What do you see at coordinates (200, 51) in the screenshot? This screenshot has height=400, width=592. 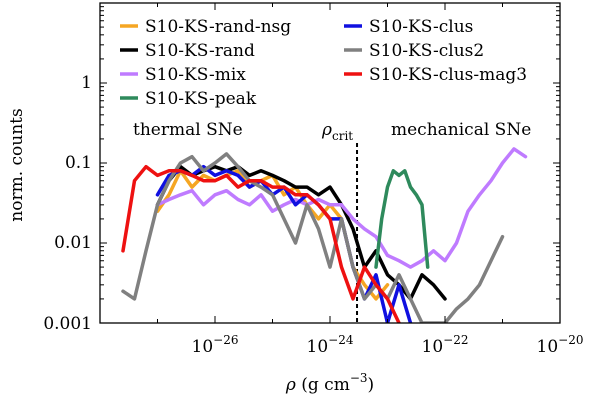 I see `legend-label-rand: S10-KS-rand` at bounding box center [200, 51].